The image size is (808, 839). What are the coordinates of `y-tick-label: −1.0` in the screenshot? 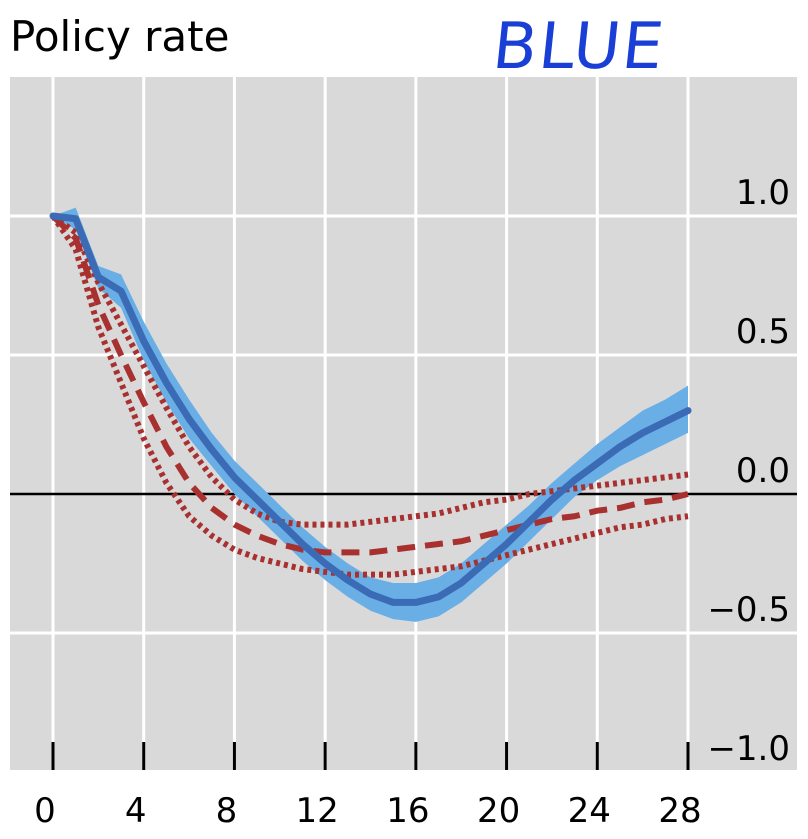 It's located at (748, 749).